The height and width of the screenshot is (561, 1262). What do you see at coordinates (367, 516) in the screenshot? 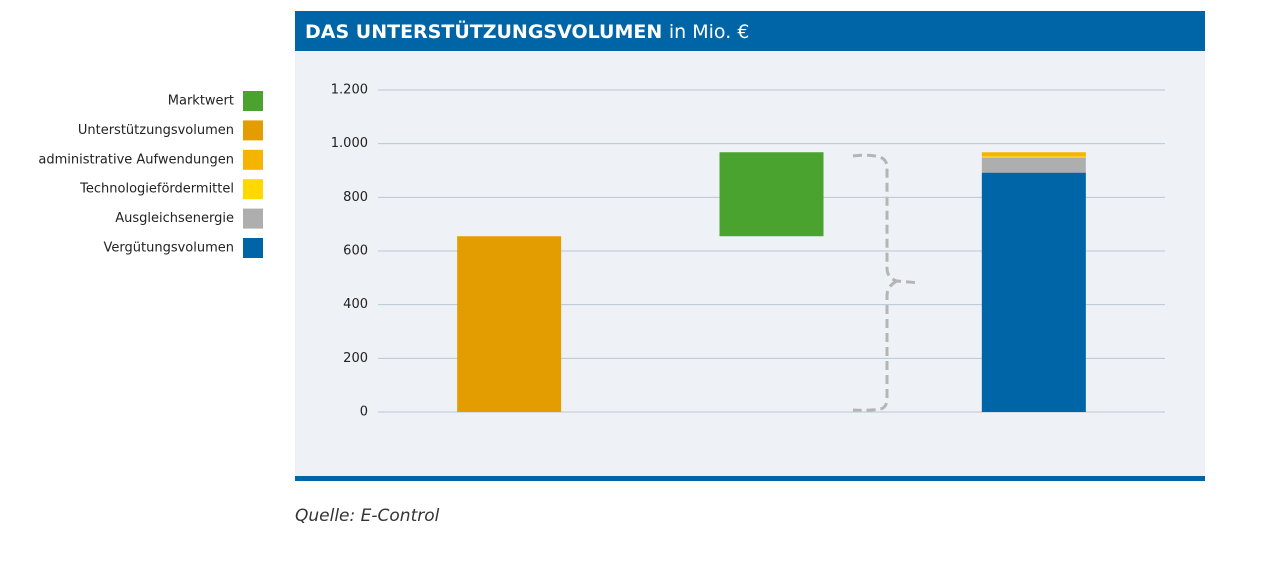
I see `source: Quelle: E-Control` at bounding box center [367, 516].